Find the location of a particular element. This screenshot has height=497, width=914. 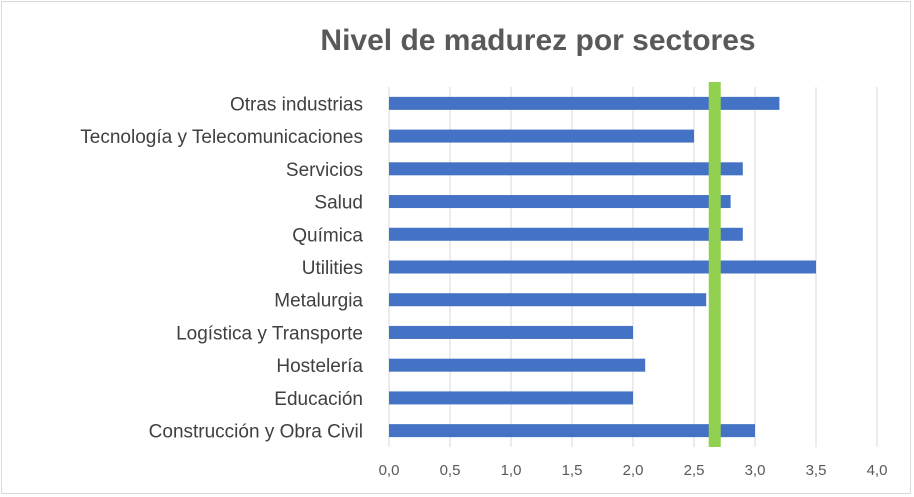

category-label: Utilities is located at coordinates (332, 268).